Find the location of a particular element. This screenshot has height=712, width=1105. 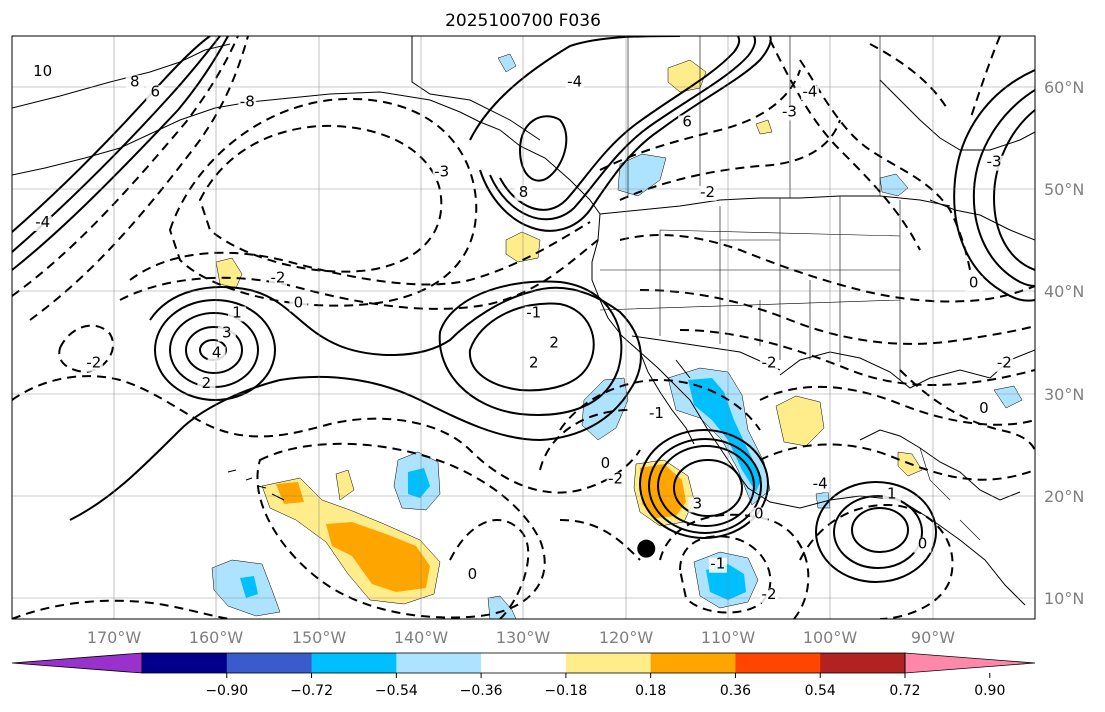

state-borders is located at coordinates (750, 288).